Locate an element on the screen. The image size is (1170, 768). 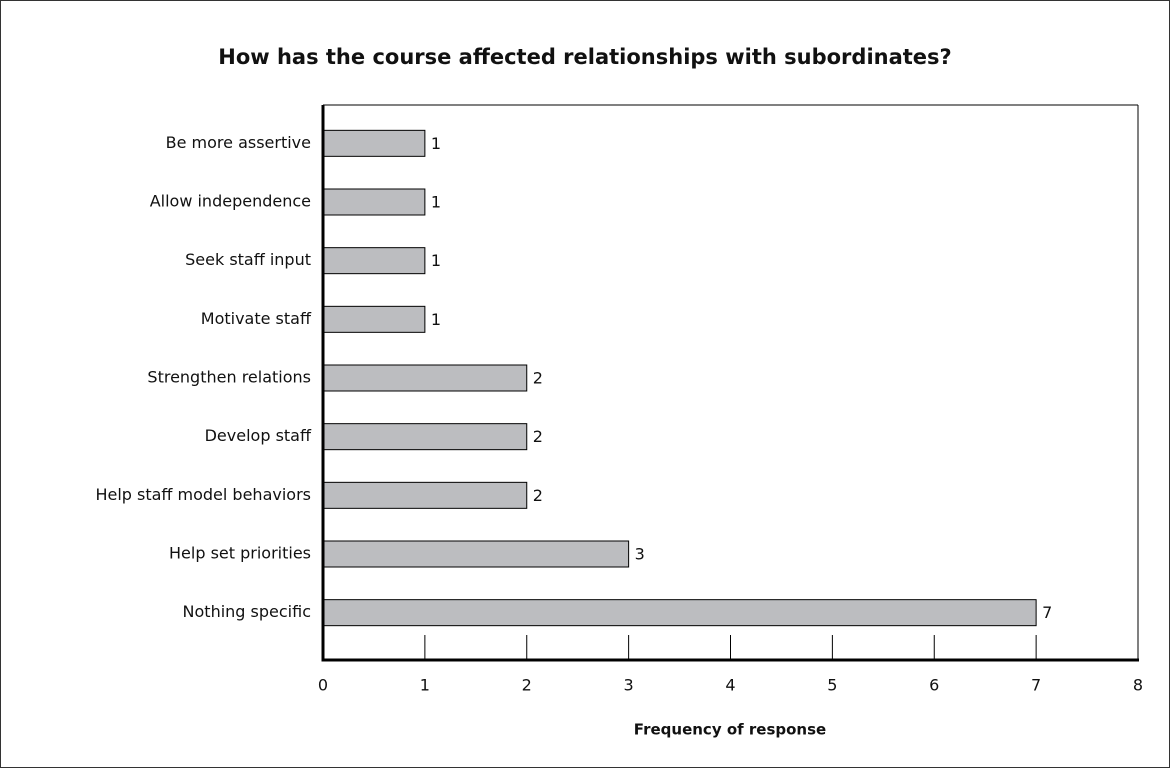
x-tick-label: 5 is located at coordinates (832, 685).